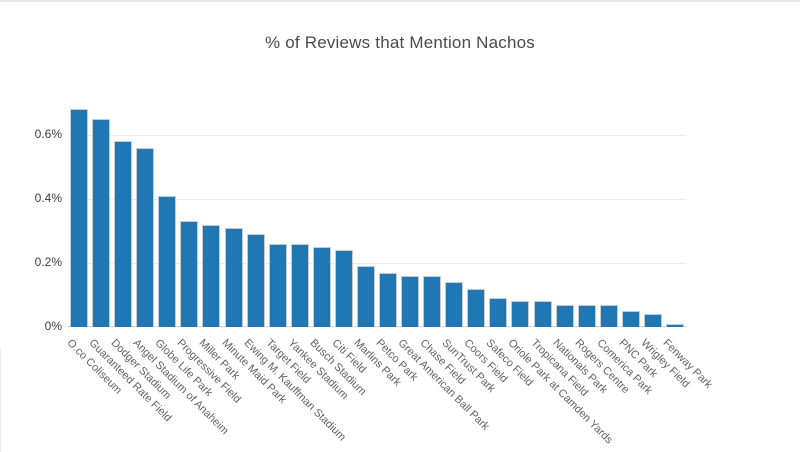 This screenshot has width=800, height=452. I want to click on y-tick-label: 0.6%, so click(48, 134).